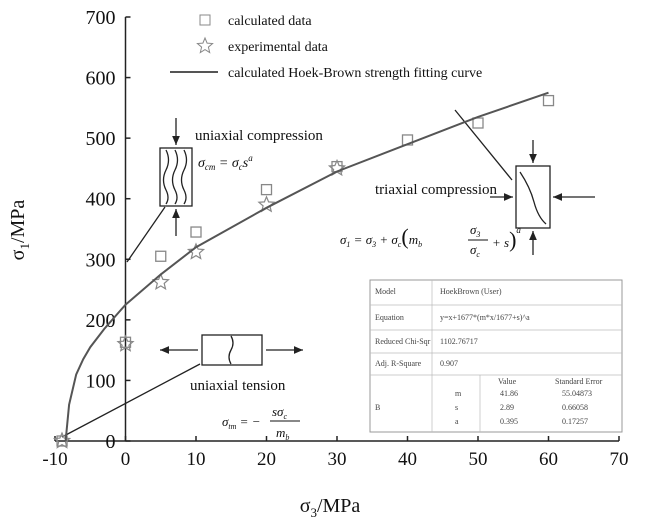  Describe the element at coordinates (224, 190) in the screenshot. I see `uc-diagram: uniaxial compression σcm = σcsa` at that location.